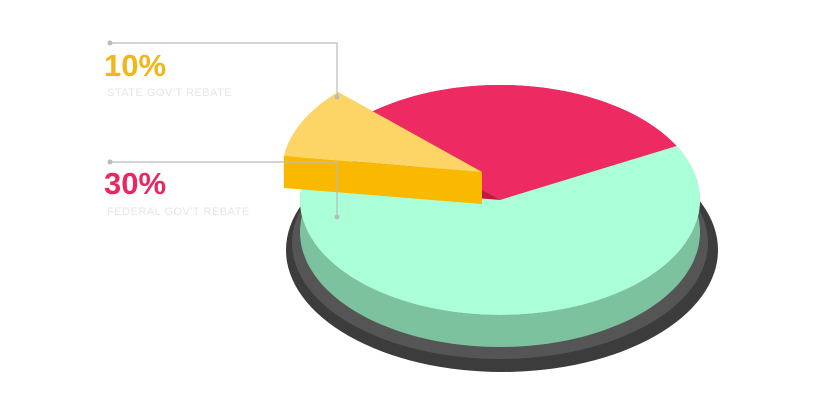  I want to click on category-label: FEDERAL GOV'T REBATE, so click(178, 212).